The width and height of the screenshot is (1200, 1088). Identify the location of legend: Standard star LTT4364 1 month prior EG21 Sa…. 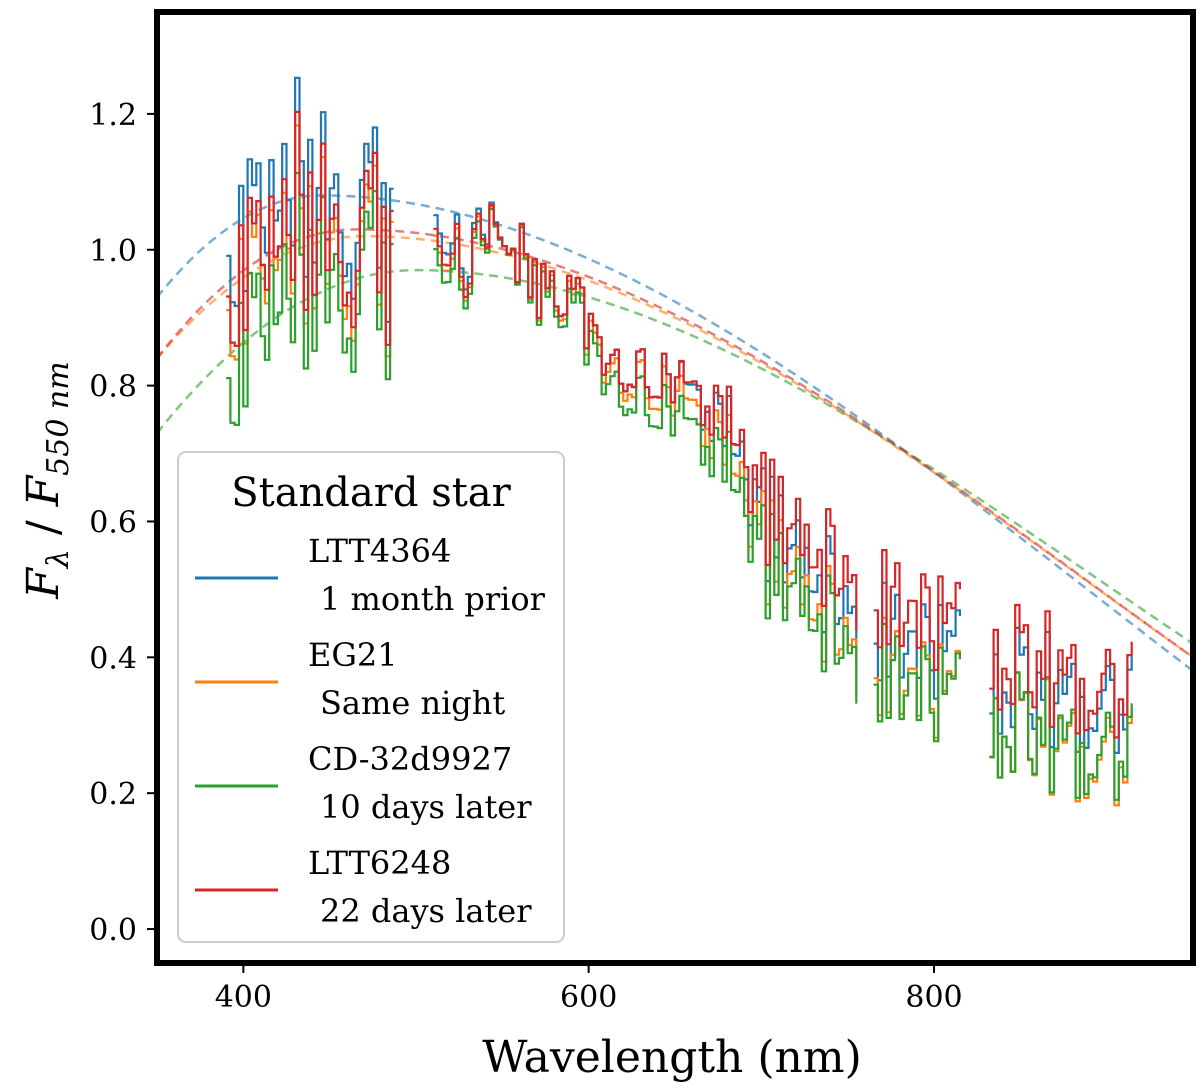
(371, 697).